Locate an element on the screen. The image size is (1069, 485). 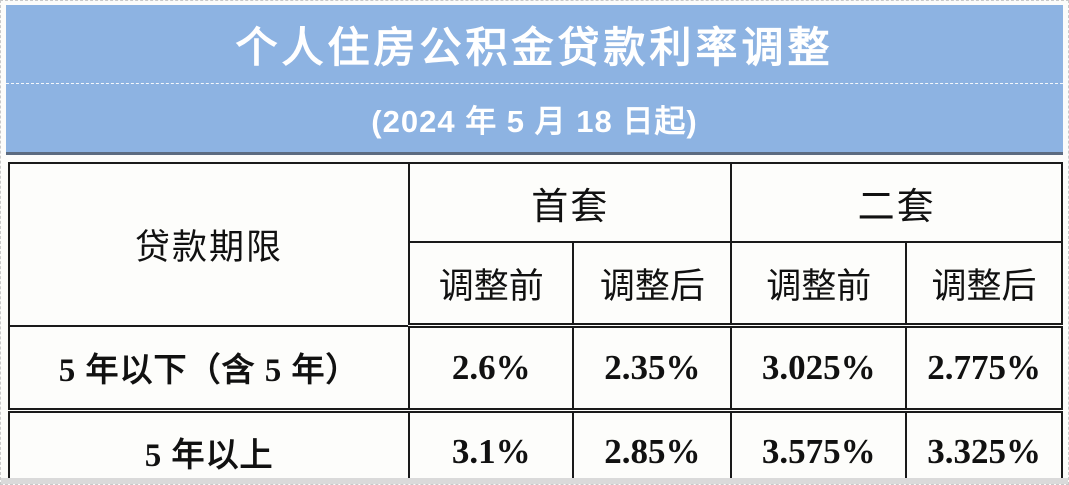
subheader-second-before: 调整前 is located at coordinates (819, 284).